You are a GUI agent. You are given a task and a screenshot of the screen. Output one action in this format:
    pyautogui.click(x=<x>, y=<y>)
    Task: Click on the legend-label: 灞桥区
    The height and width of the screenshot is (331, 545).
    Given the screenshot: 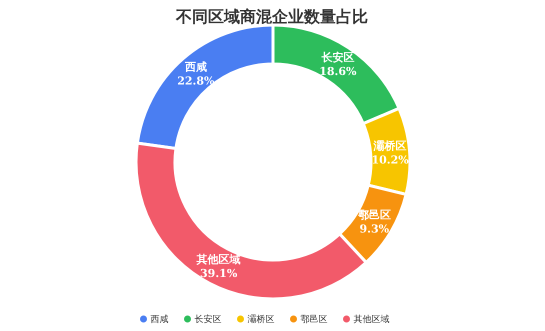 What is the action you would take?
    pyautogui.click(x=261, y=319)
    